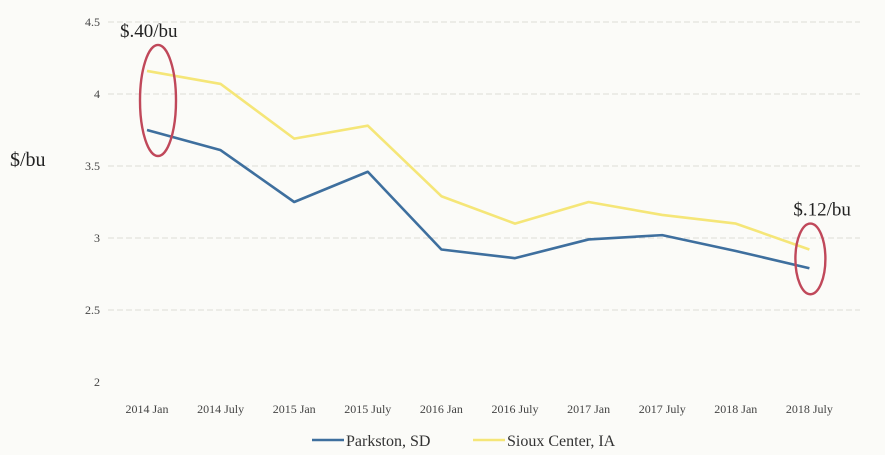 This screenshot has height=455, width=885. Describe the element at coordinates (294, 409) in the screenshot. I see `x-tick-label: 2015 Jan` at that location.